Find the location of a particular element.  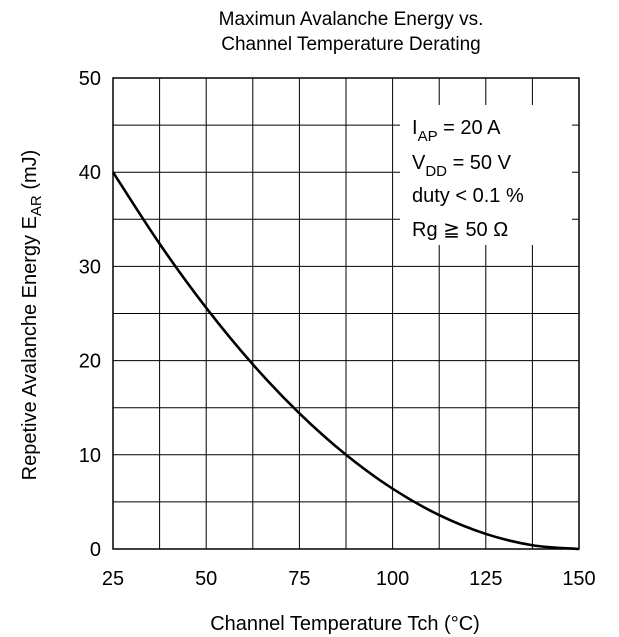

y-tick-label: 0 is located at coordinates (95, 550).